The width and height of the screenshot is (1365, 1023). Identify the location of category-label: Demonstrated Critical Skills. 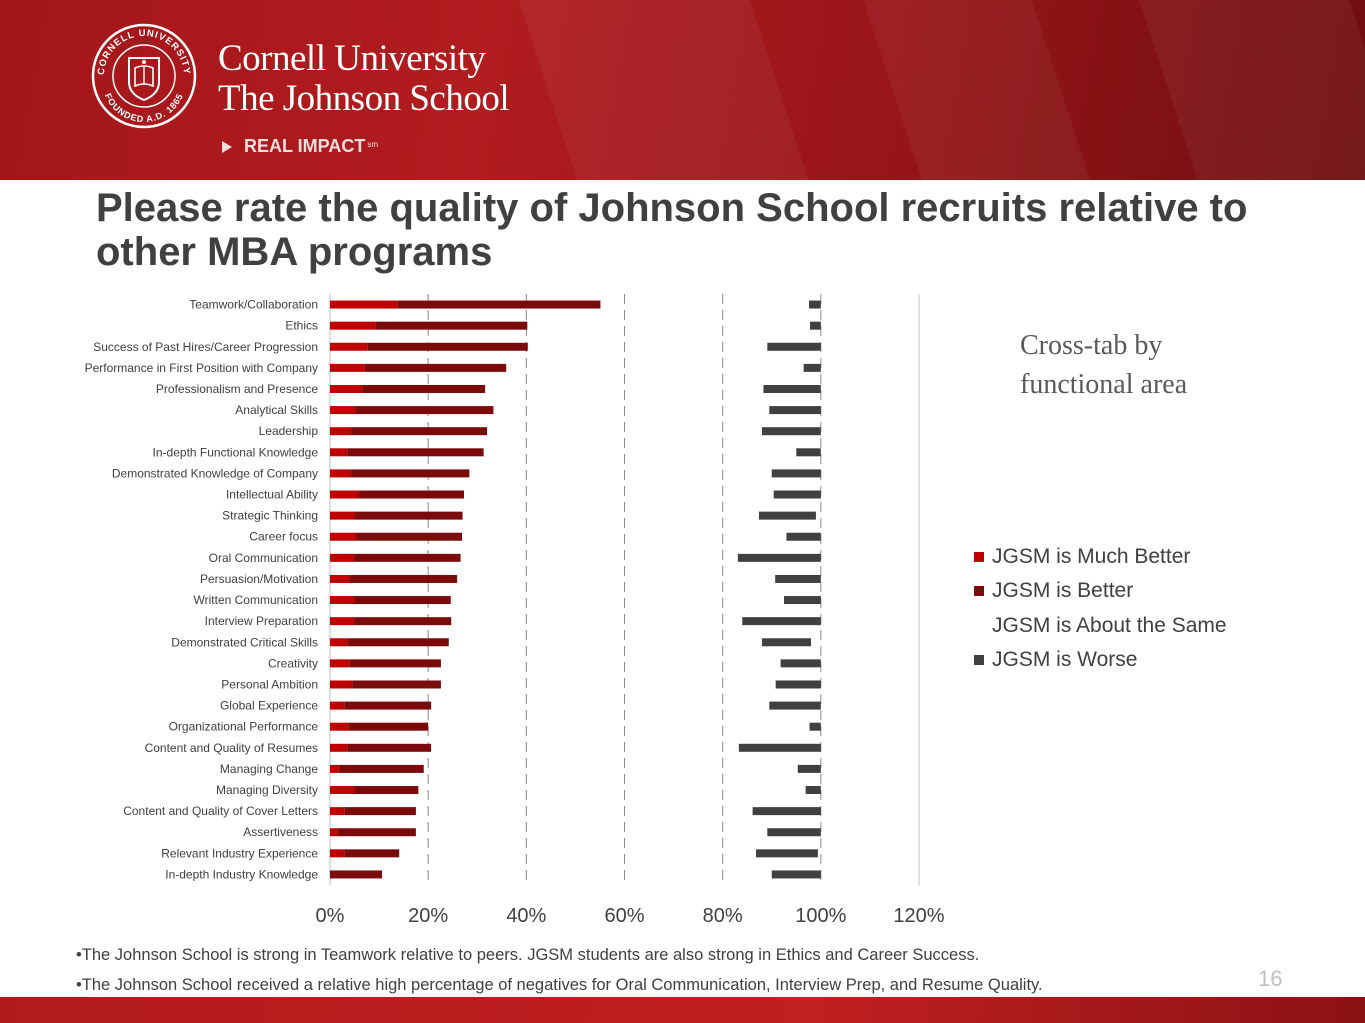
(244, 642).